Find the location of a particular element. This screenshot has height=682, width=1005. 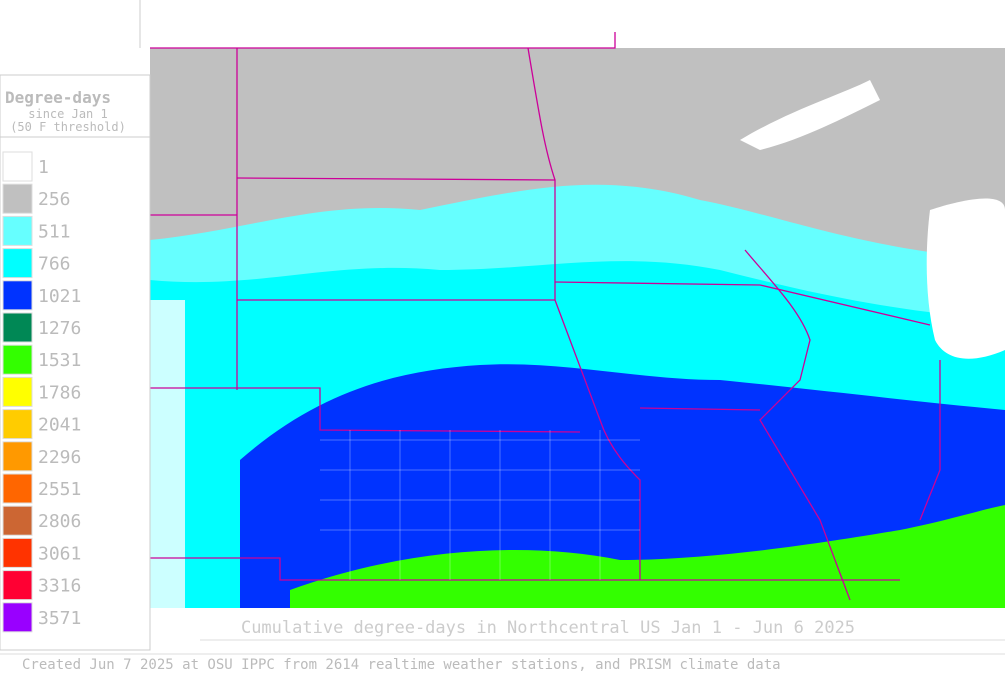

legend-label: 3316 is located at coordinates (59, 586).